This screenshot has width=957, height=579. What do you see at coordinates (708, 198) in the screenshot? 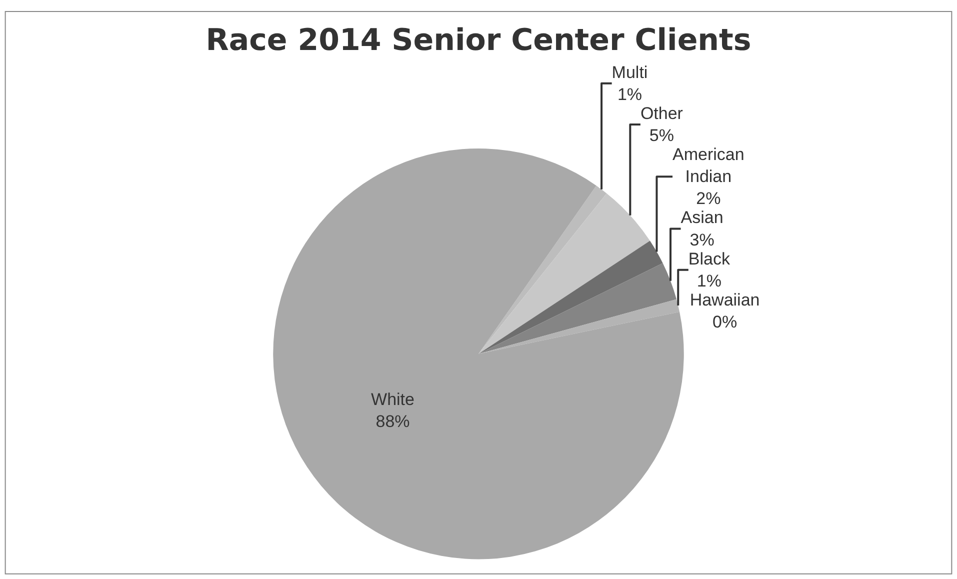
I see `data-label: 2%` at bounding box center [708, 198].